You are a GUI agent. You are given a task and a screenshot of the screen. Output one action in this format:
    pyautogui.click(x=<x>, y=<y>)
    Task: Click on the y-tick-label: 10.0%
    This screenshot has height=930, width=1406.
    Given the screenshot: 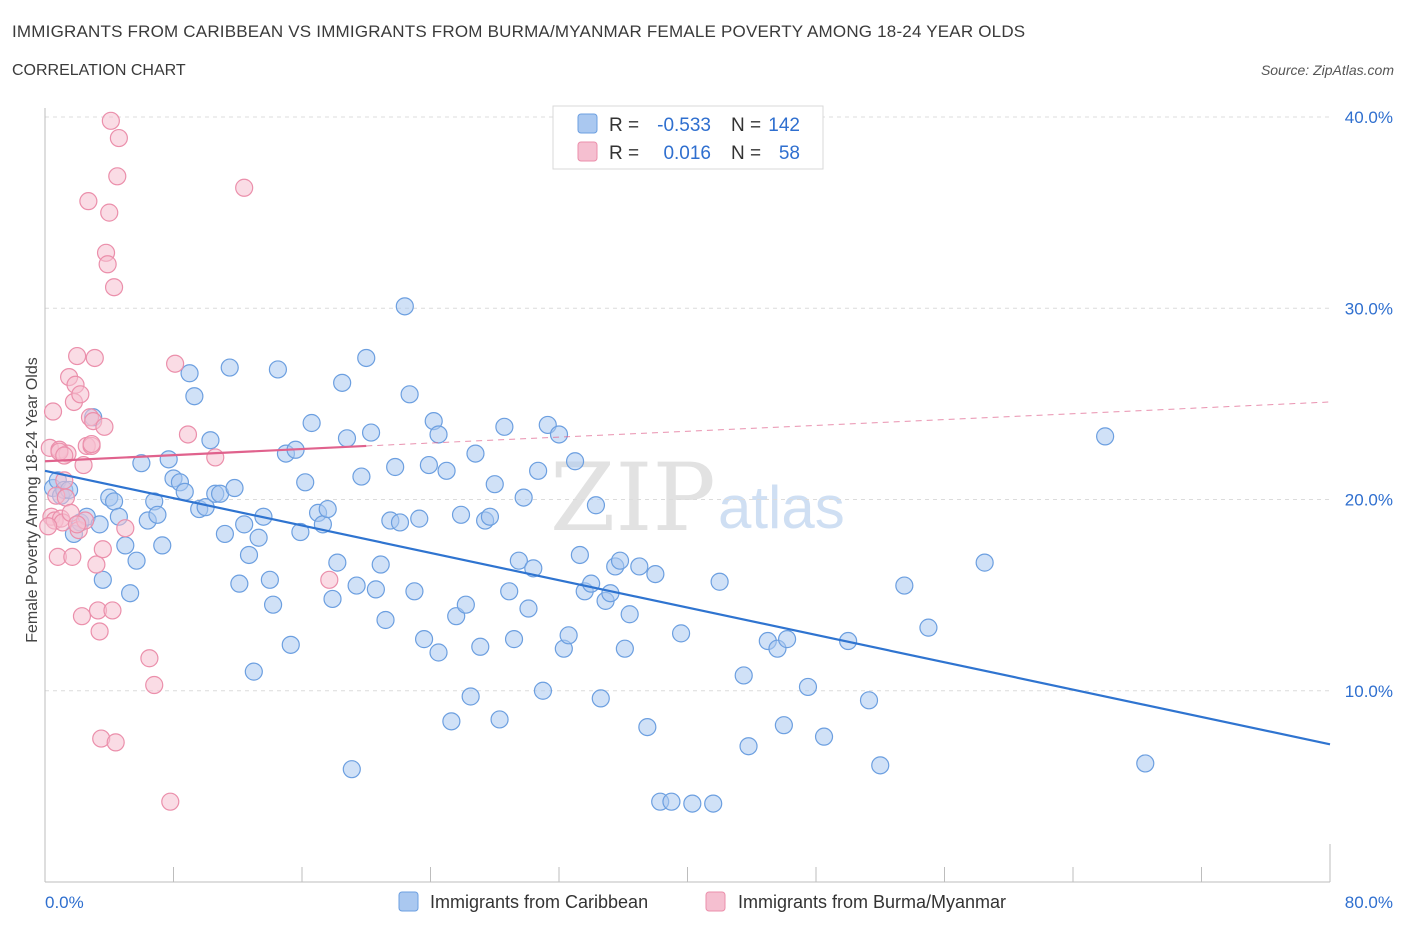 What is the action you would take?
    pyautogui.click(x=1369, y=691)
    